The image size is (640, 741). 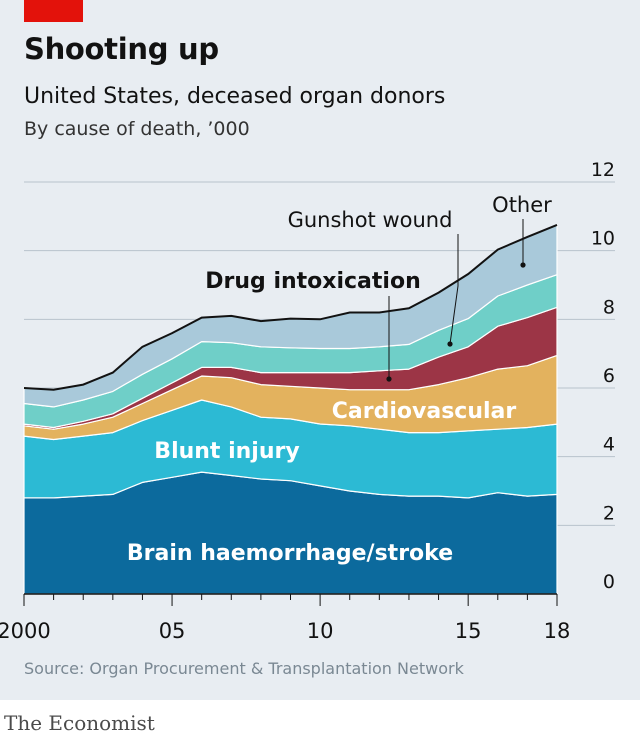 What do you see at coordinates (454, 289) in the screenshot?
I see `leader-gunshot` at bounding box center [454, 289].